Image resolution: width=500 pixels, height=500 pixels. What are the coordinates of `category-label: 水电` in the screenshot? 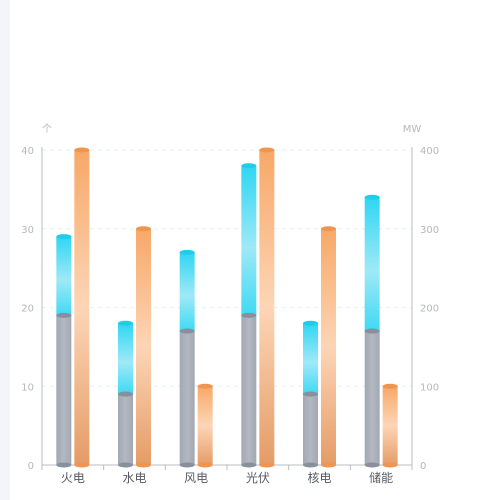 It's located at (134, 478).